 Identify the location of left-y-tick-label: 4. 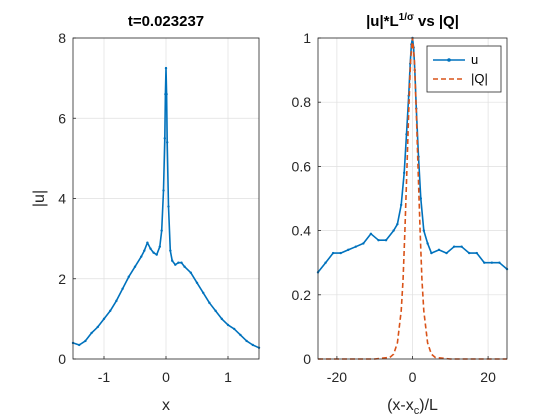
(62, 199).